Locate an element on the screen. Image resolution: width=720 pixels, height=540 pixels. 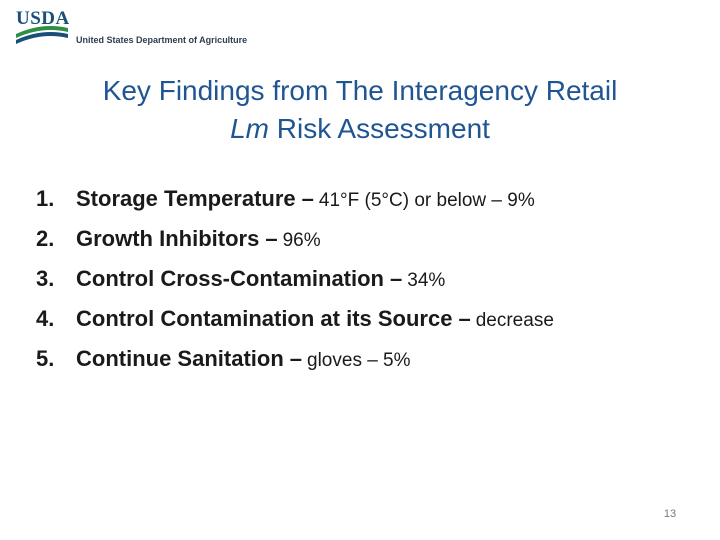
finding-item-2: 2. Growth Inhibitors – 96% is located at coordinates (371, 246).